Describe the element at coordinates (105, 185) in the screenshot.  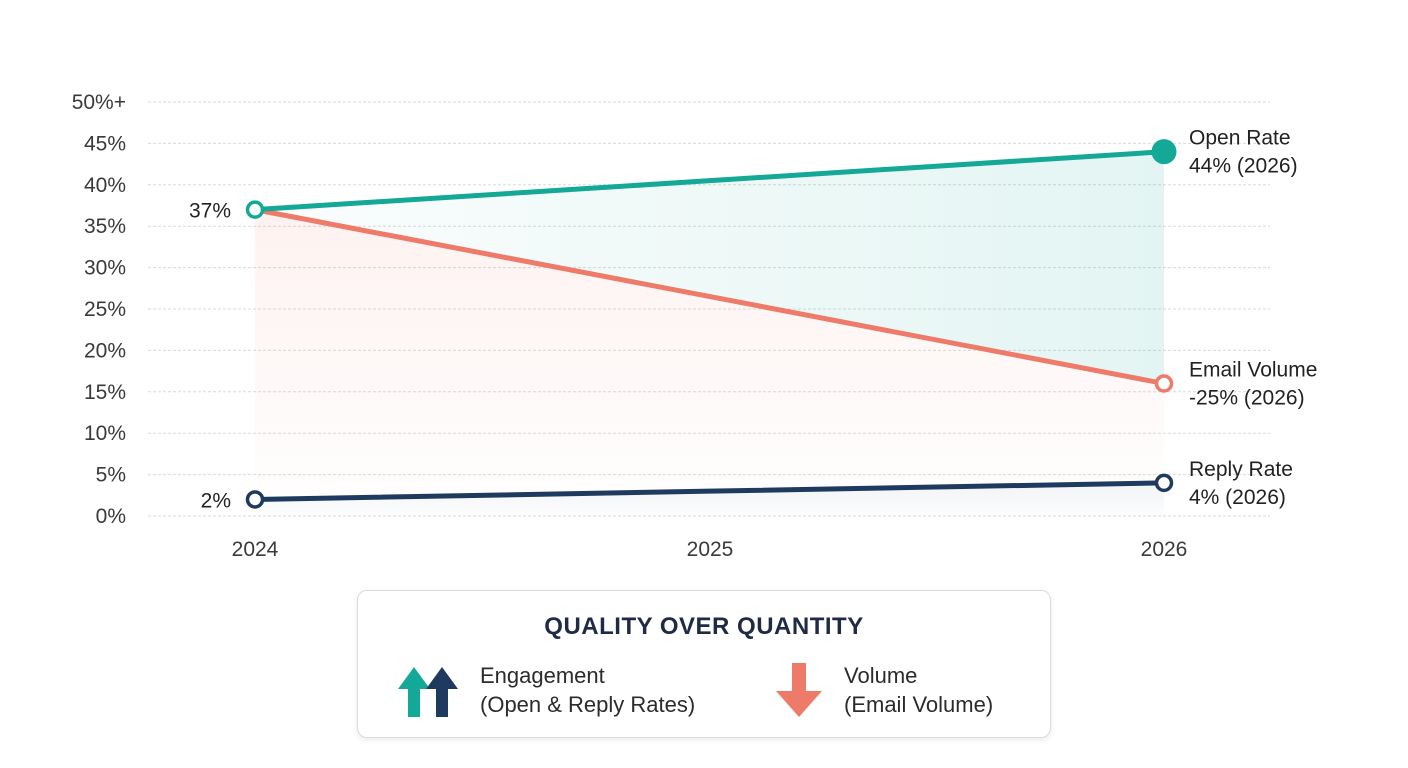
I see `y-tick-label: 40%` at that location.